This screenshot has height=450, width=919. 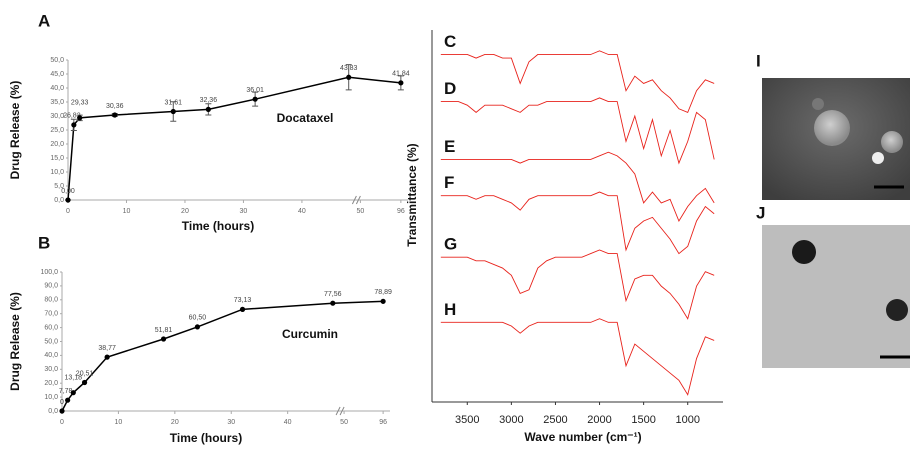 What do you see at coordinates (49, 272) in the screenshot?
I see `y-tick-label: 100,0` at bounding box center [49, 272].